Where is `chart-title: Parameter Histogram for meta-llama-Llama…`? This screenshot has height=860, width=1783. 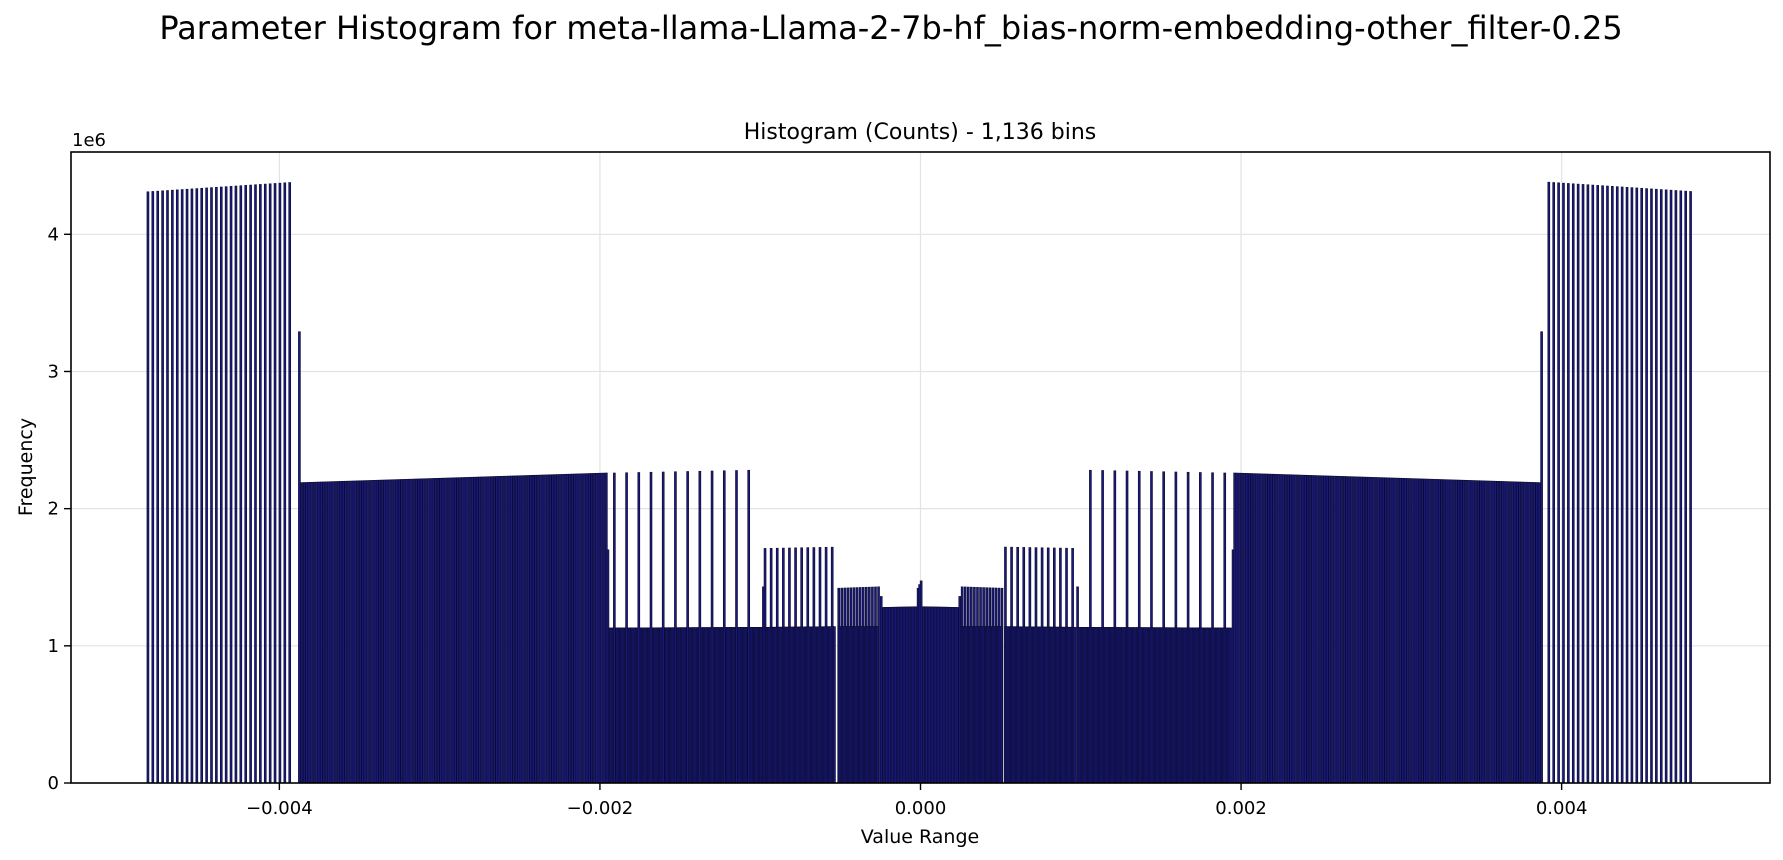
chart-title: Parameter Histogram for meta-llama-Llama… is located at coordinates (890, 28).